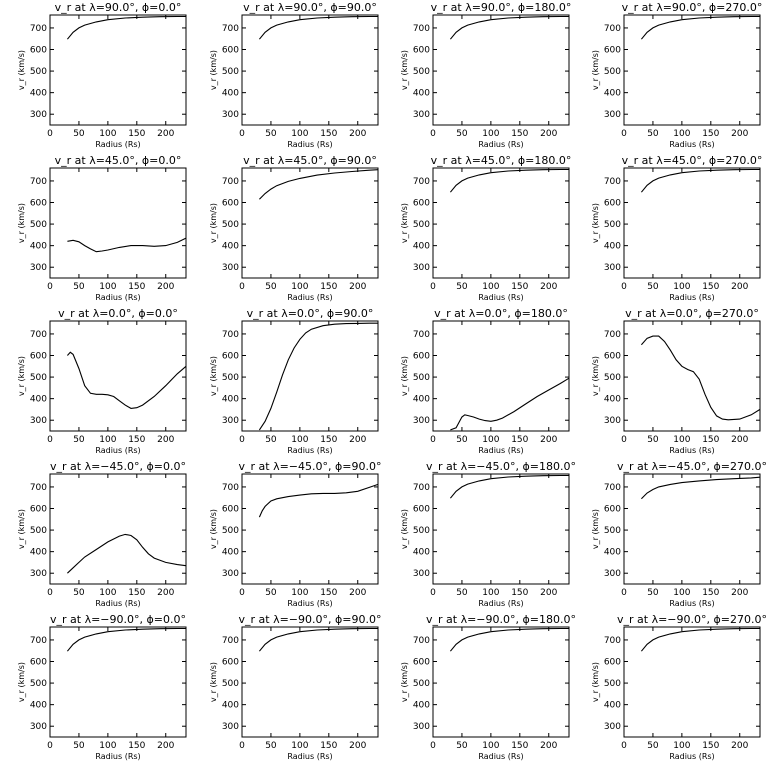 This screenshot has height=768, width=768. What do you see at coordinates (710, 134) in the screenshot?
I see `chart-3-xtick-label-3: 150` at bounding box center [710, 134].